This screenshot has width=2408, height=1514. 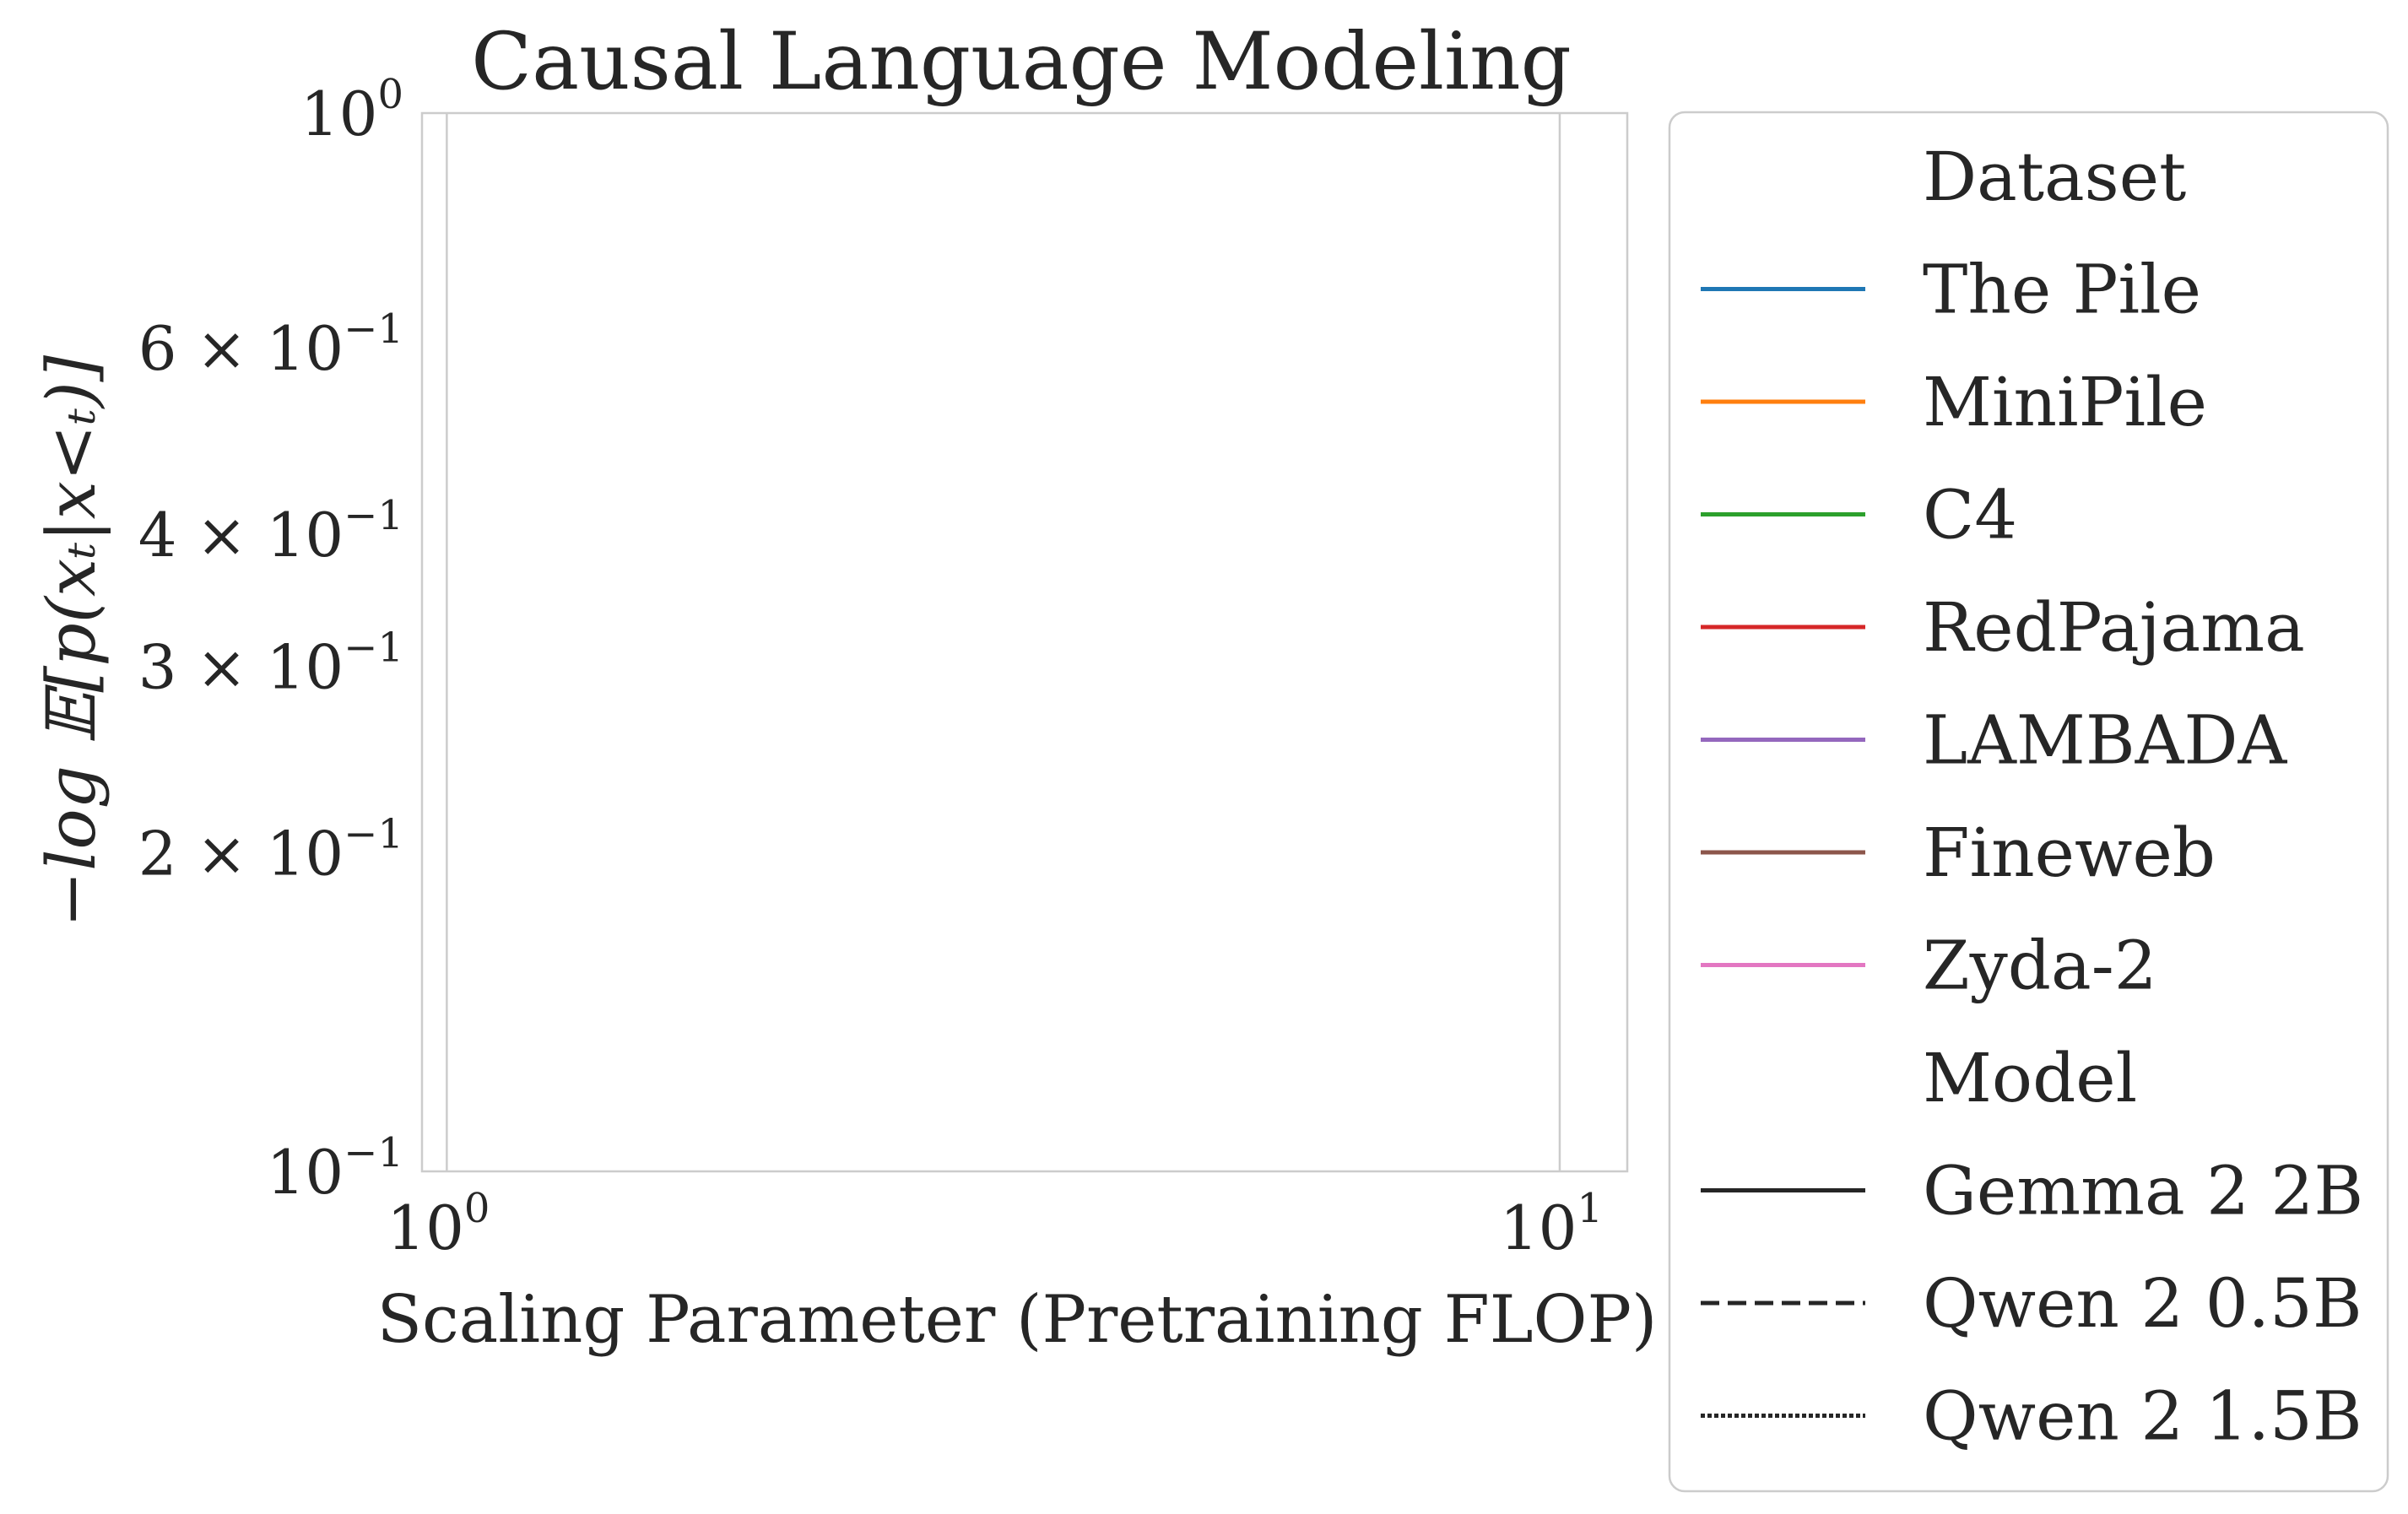 I want to click on y-tick-exponent: 0, so click(x=390, y=94).